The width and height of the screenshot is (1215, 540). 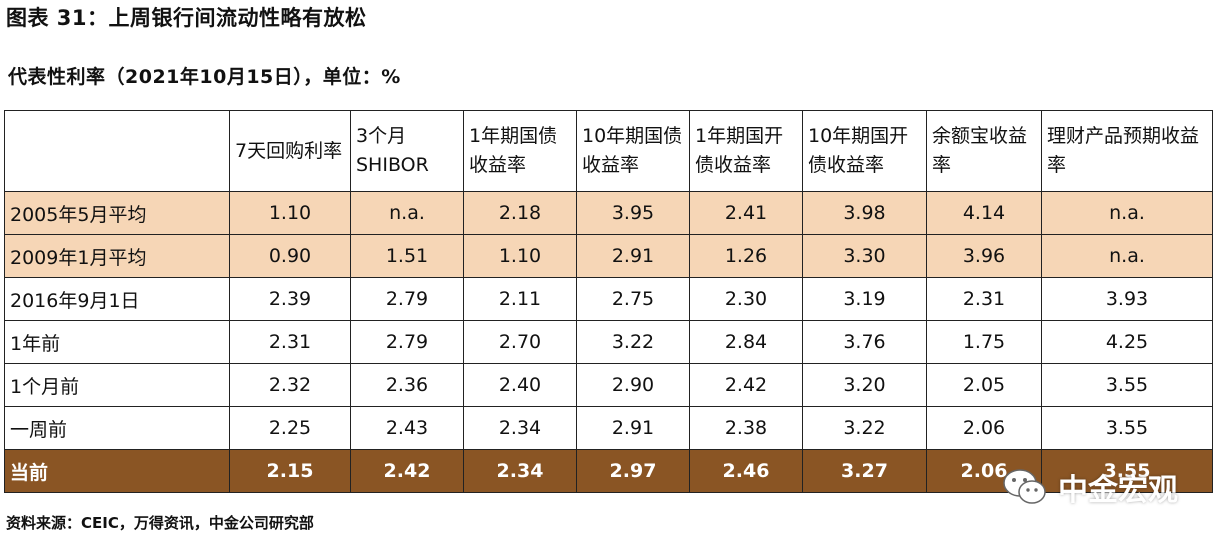 I want to click on table-cell: 3.76, so click(x=864, y=342).